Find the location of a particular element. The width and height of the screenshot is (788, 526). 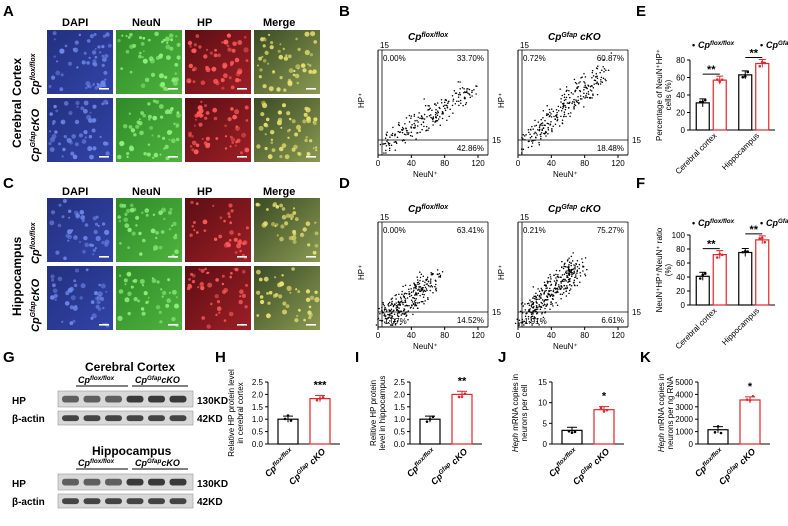

blot-membrane is located at coordinates (125, 482).